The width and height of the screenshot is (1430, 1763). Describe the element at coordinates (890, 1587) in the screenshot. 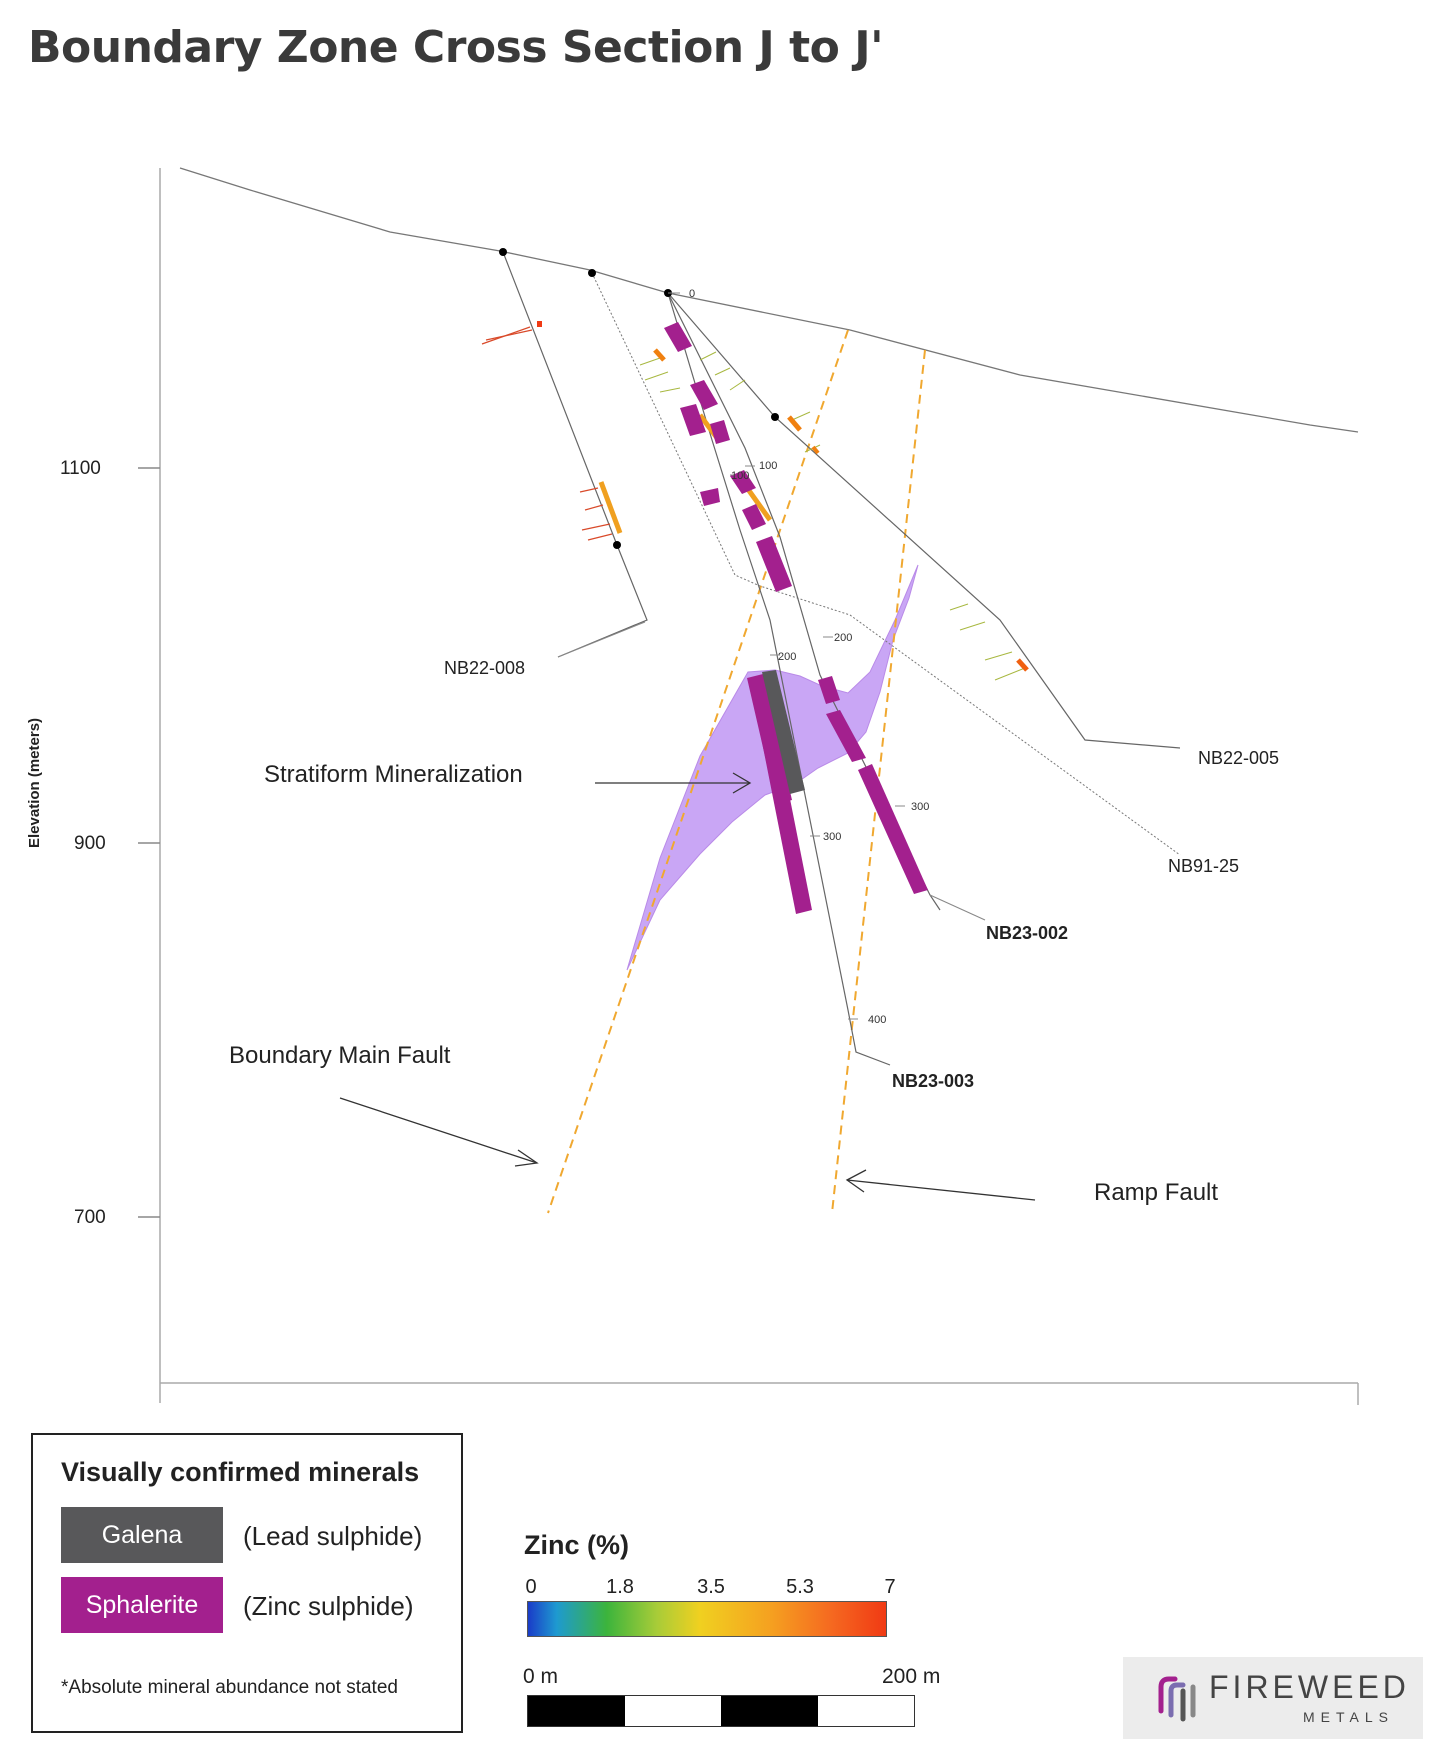

I see `zinc-tick-7: 7` at that location.